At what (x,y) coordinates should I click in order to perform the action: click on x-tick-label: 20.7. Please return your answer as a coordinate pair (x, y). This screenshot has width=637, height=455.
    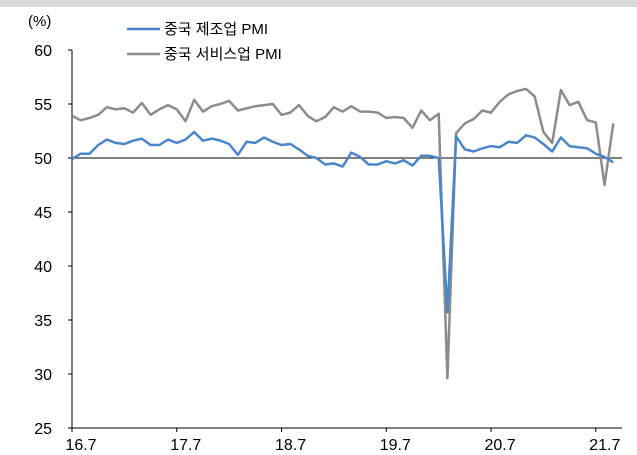
    Looking at the image, I should click on (499, 445).